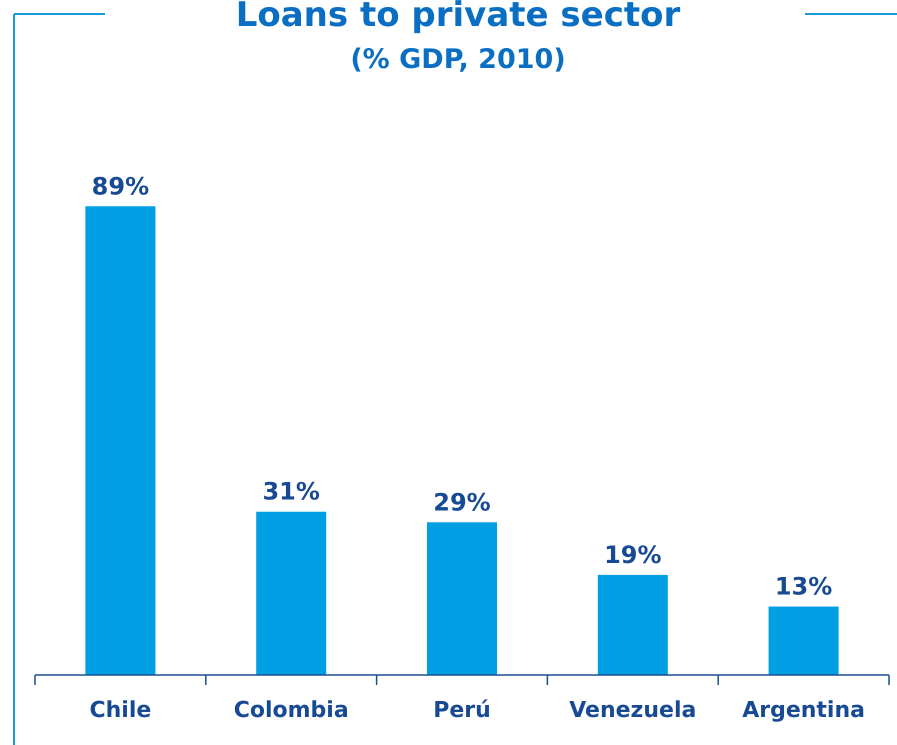  Describe the element at coordinates (803, 586) in the screenshot. I see `data-label: 13%` at that location.